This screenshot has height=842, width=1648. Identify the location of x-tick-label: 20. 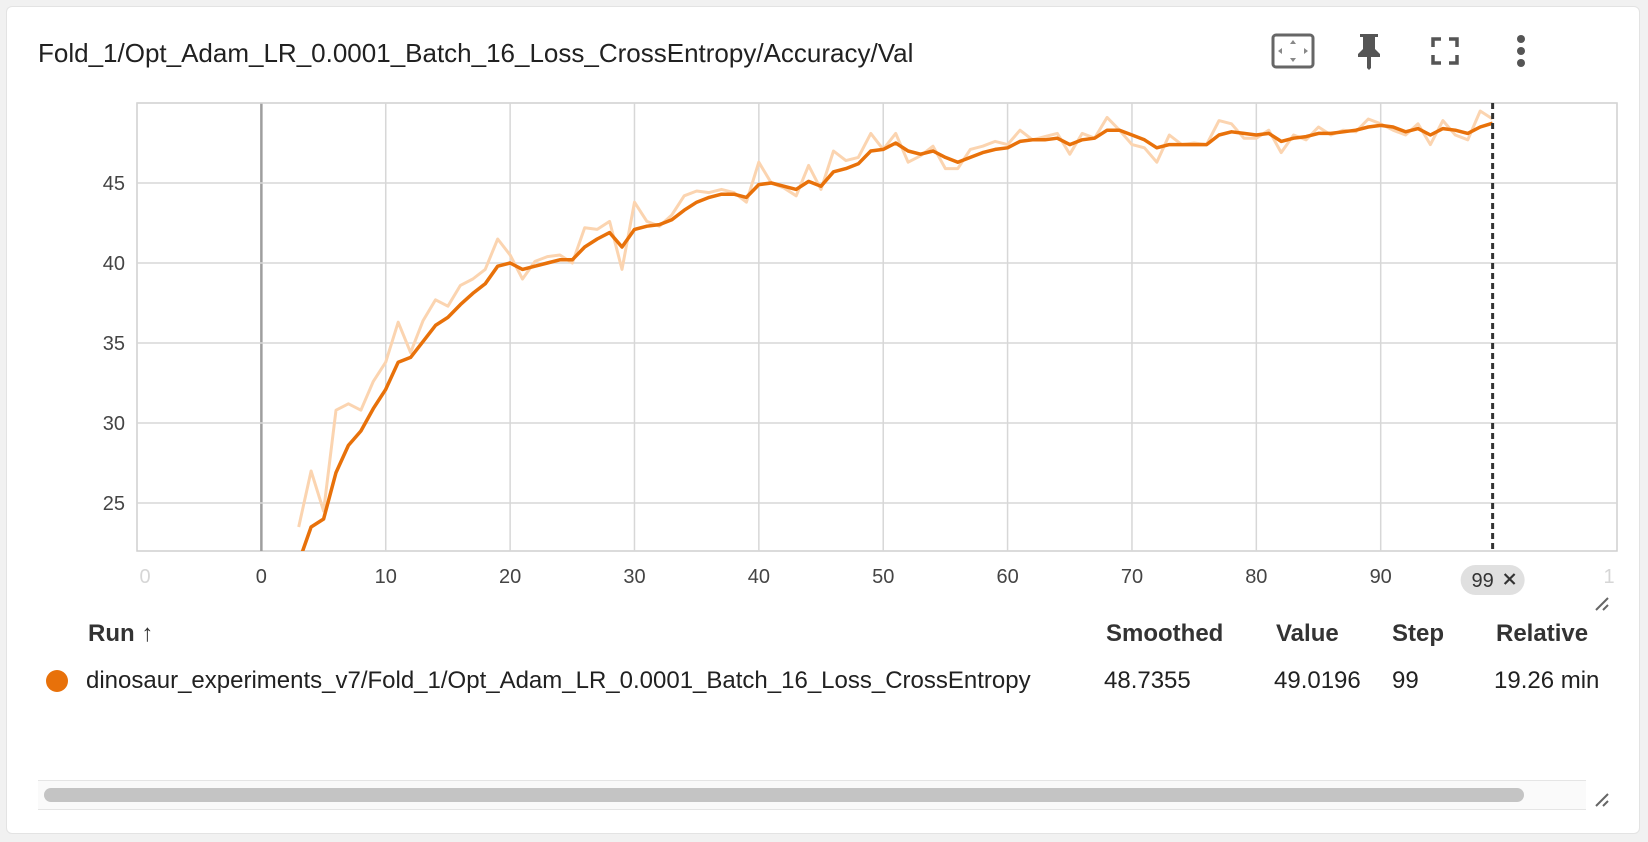
(510, 577).